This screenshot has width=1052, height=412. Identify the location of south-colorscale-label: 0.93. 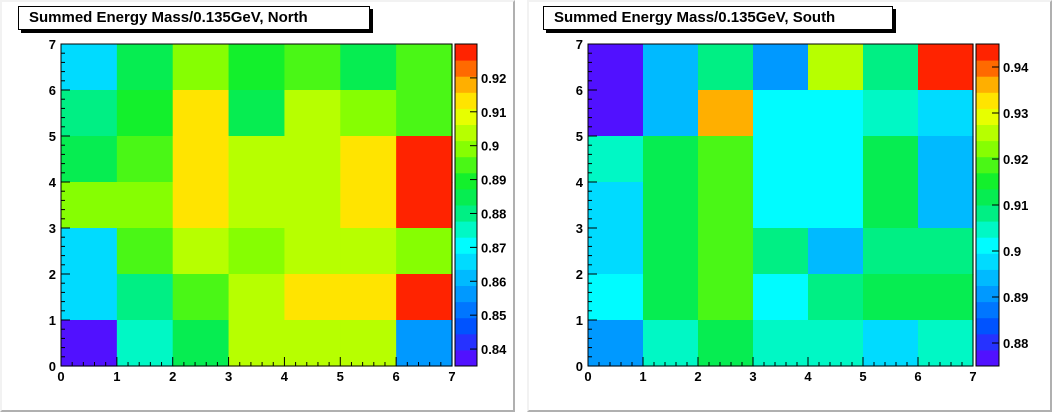
(1015, 113).